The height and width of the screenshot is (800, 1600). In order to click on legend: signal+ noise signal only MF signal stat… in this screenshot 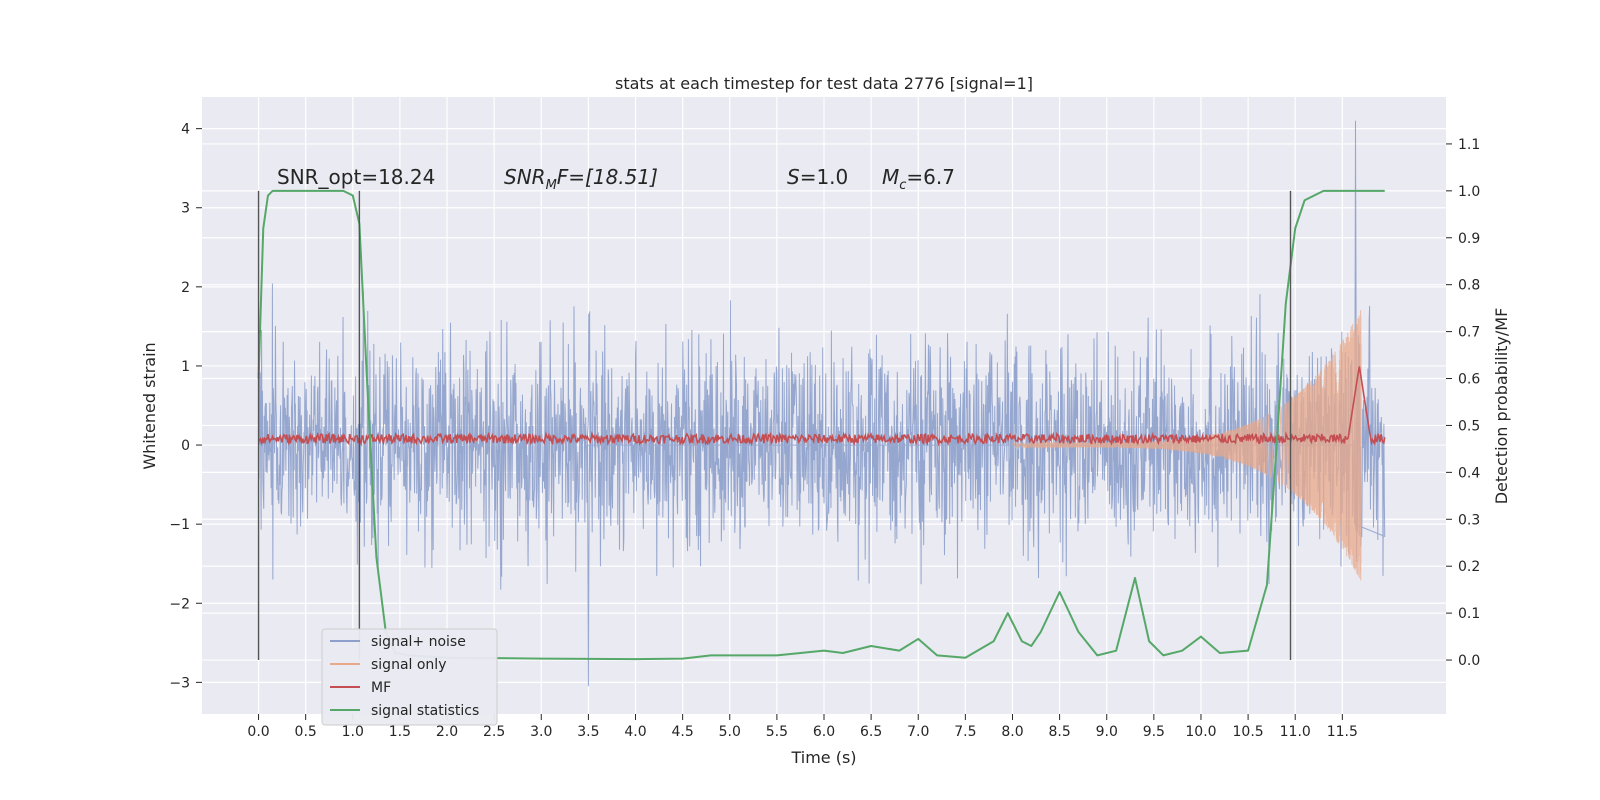, I will do `click(409, 677)`.